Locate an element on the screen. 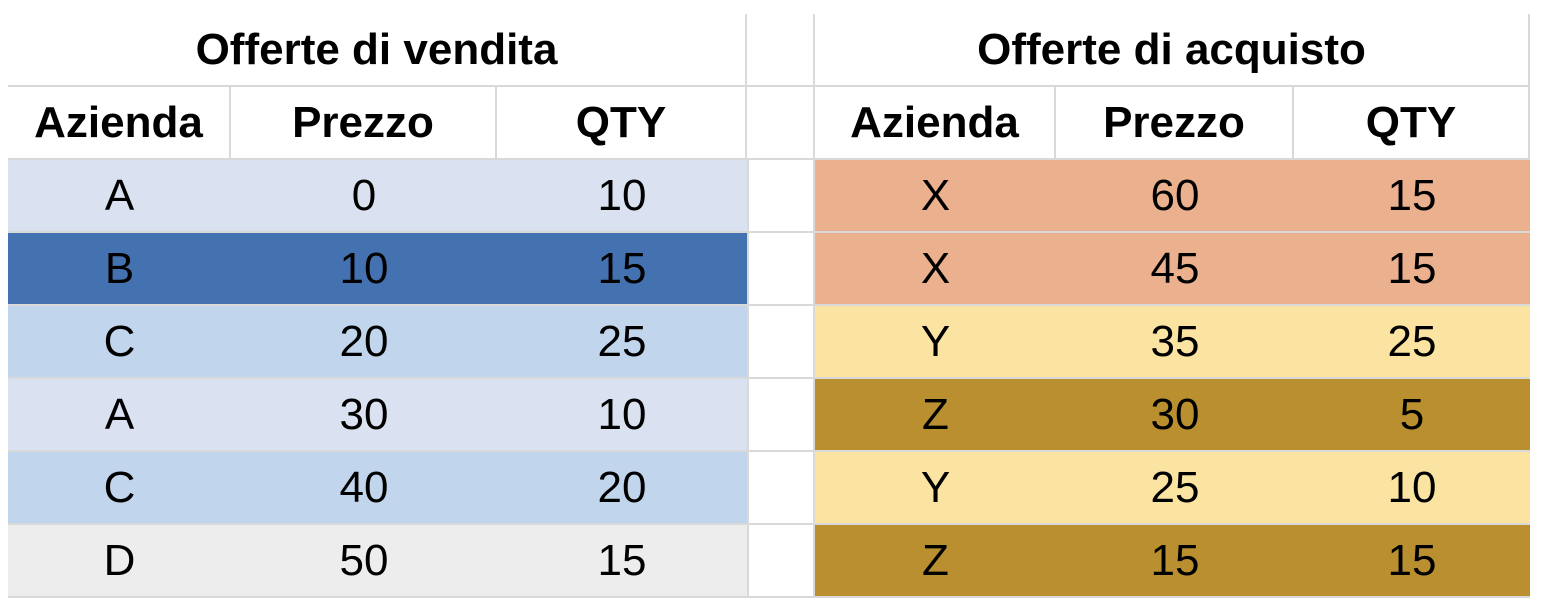 This screenshot has width=1544, height=614. table-row: D 50 15 Z 15 15 is located at coordinates (769, 561).